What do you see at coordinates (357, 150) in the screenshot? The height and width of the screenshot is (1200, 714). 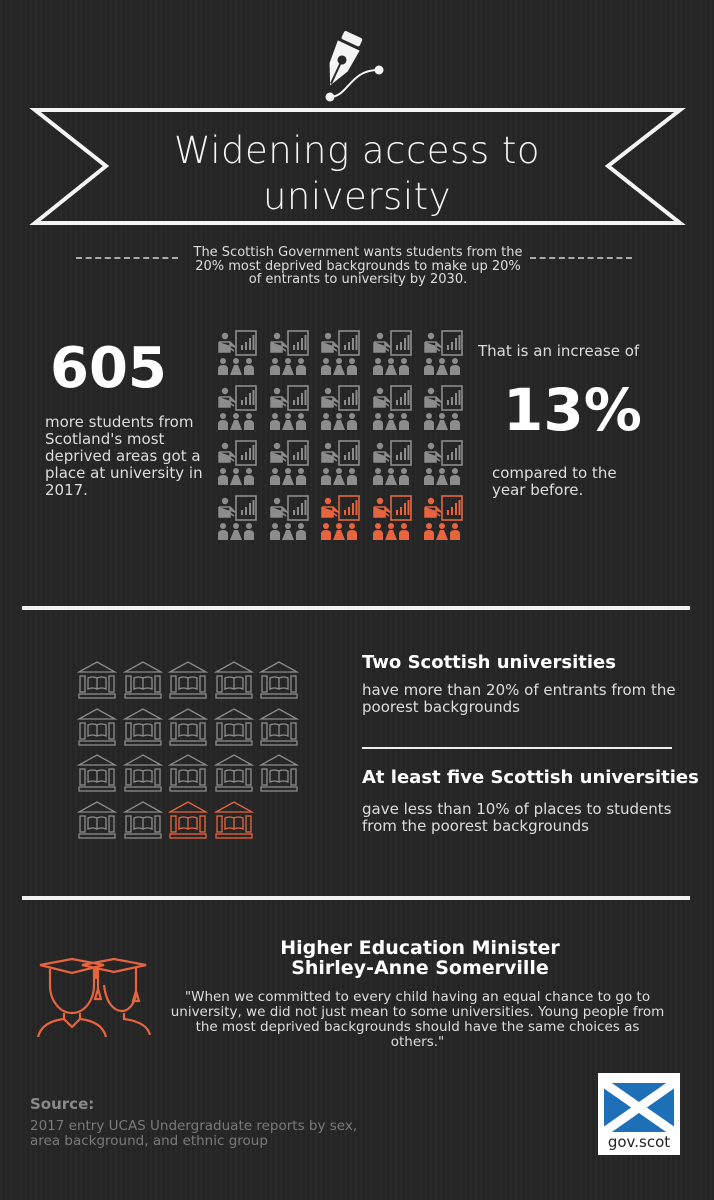 I see `title-line-1: Widening access to` at bounding box center [357, 150].